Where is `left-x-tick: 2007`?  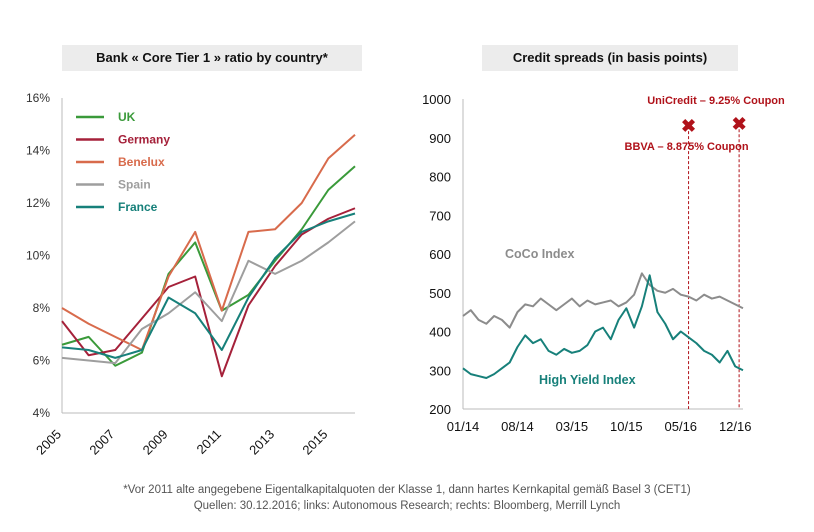 left-x-tick: 2007 is located at coordinates (101, 442).